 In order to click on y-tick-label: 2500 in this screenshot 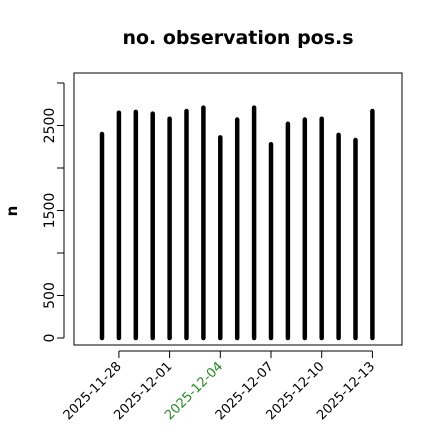, I will do `click(50, 126)`.